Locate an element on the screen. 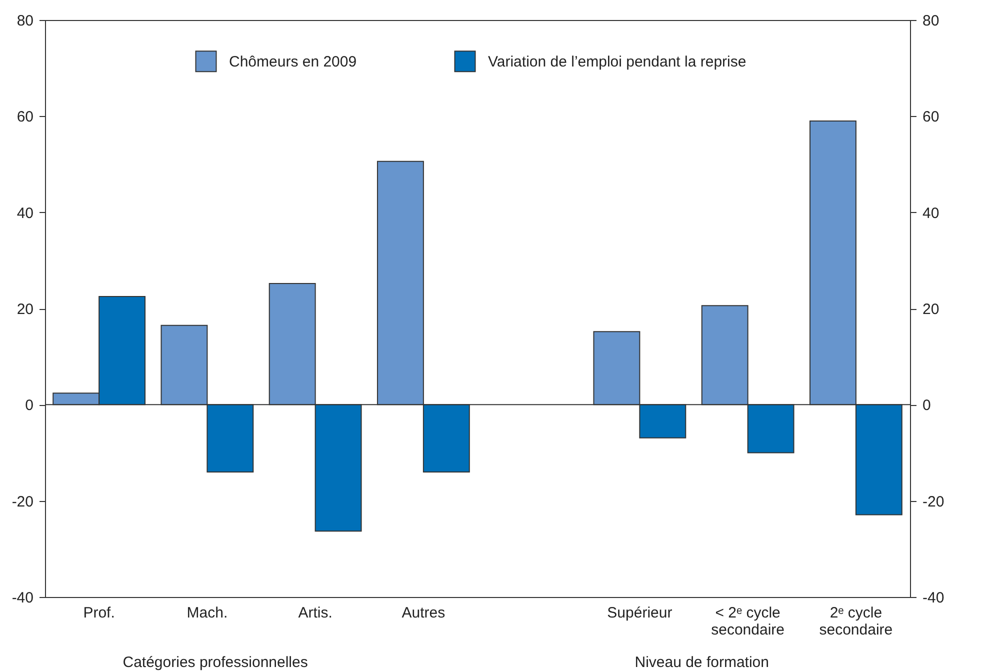 This screenshot has height=672, width=990. y-tick-label: -40 is located at coordinates (23, 598).